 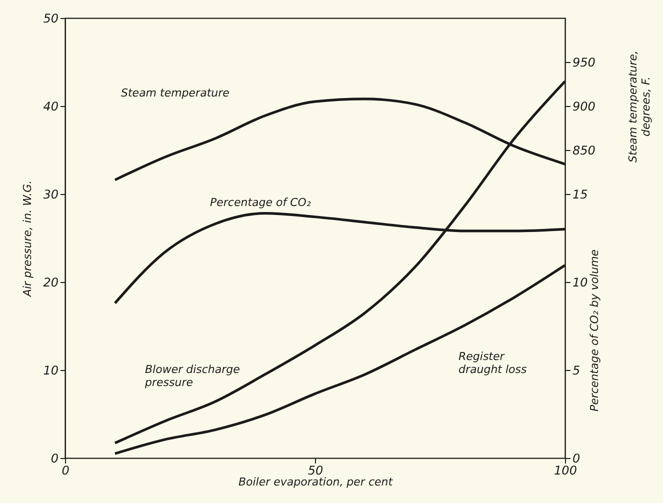 What do you see at coordinates (66, 471) in the screenshot?
I see `x-tick-label: 0` at bounding box center [66, 471].